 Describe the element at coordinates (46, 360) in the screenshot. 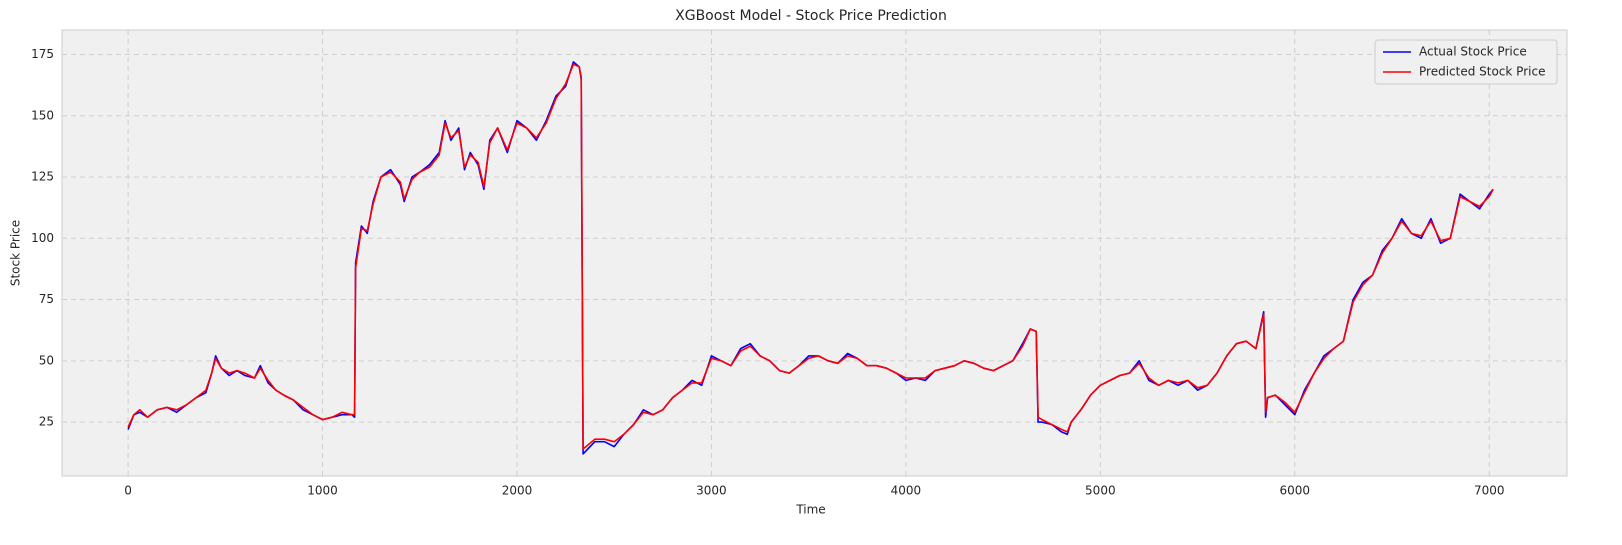

I see `y-tick-label: 50` at that location.